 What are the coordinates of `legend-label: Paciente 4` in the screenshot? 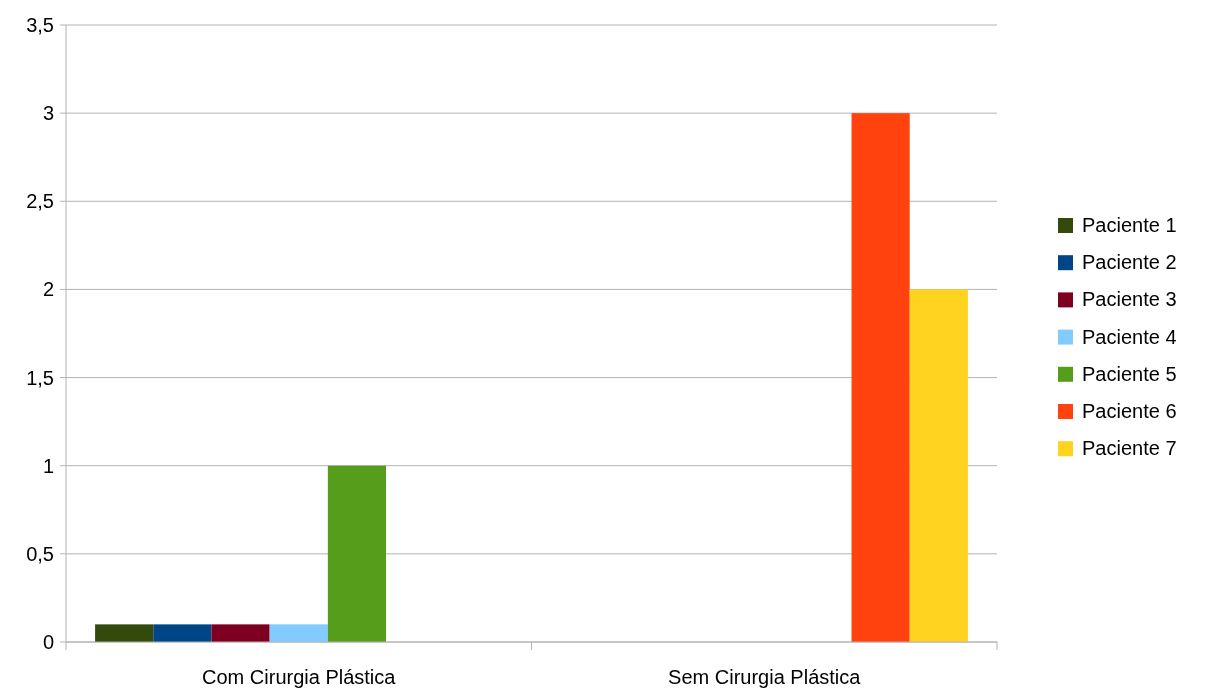 It's located at (1129, 336).